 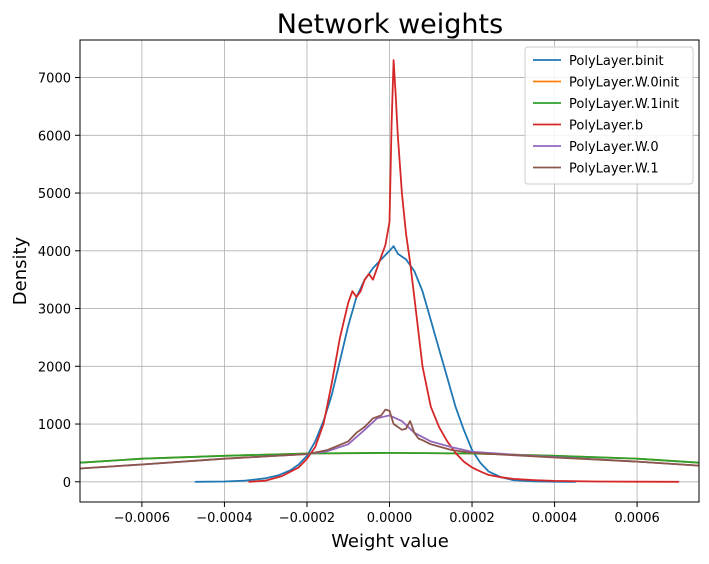 I want to click on x-tick-label: 0.0006, so click(x=637, y=518).